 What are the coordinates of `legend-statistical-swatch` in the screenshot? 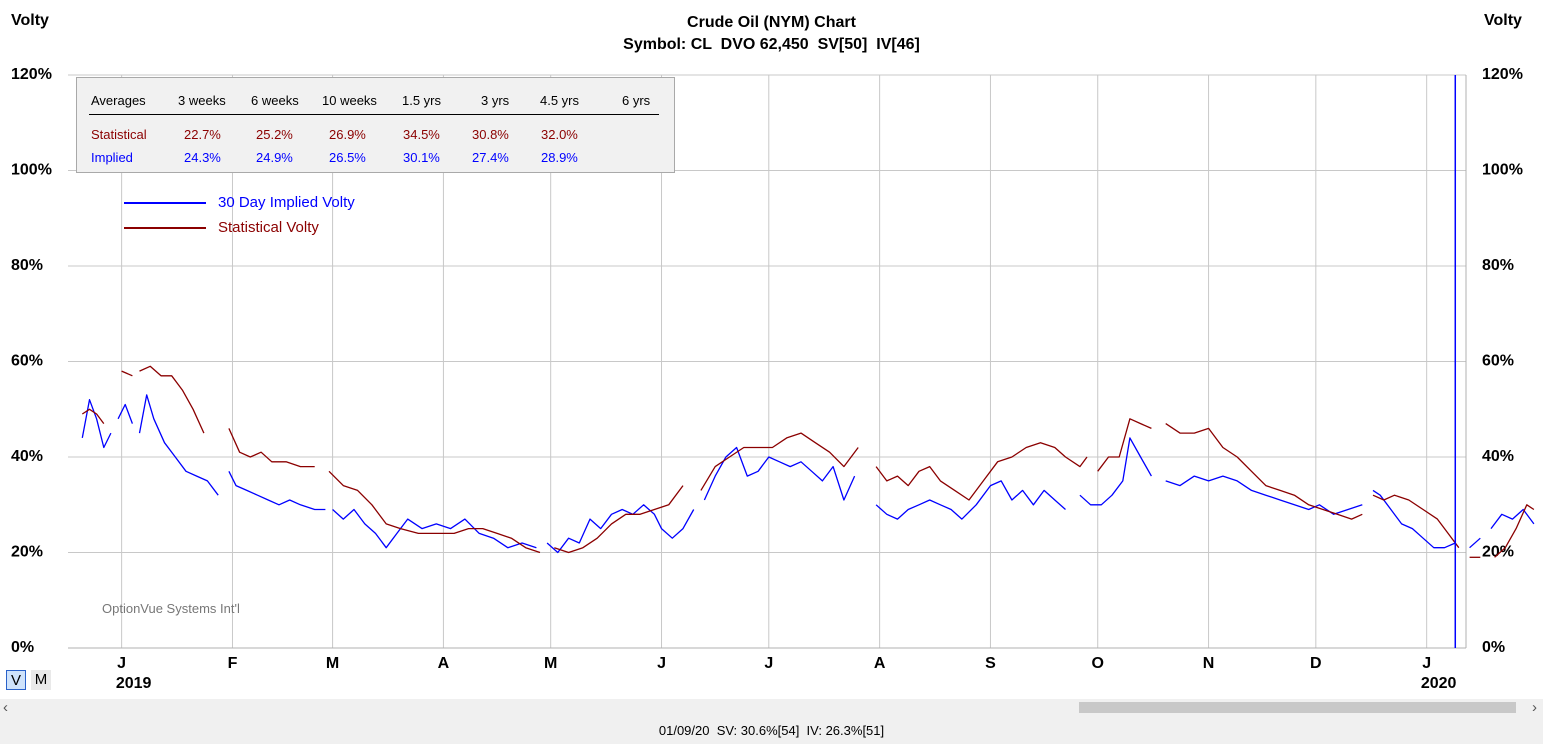 It's located at (165, 228).